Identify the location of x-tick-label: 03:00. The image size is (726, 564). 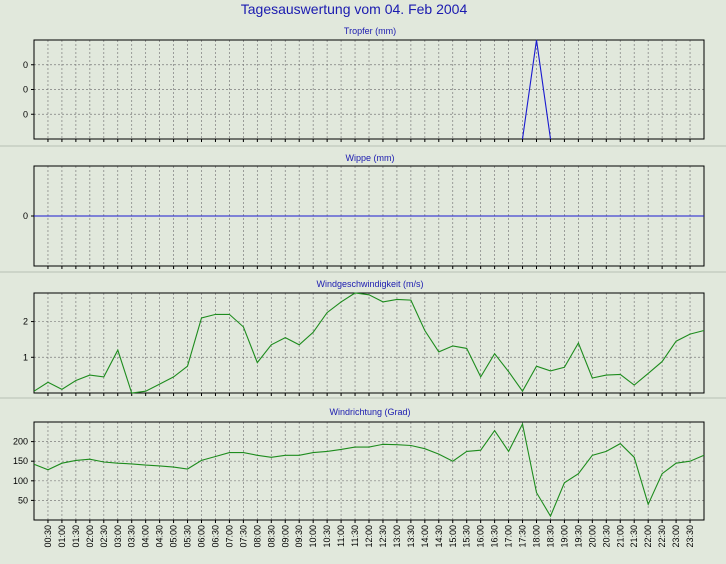
(118, 536).